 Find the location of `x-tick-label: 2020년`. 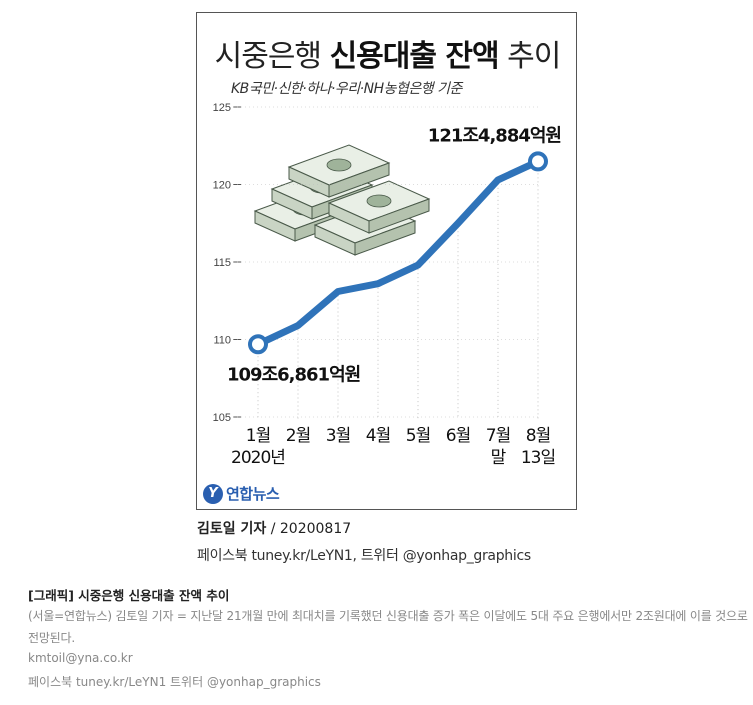

x-tick-label: 2020년 is located at coordinates (258, 458).